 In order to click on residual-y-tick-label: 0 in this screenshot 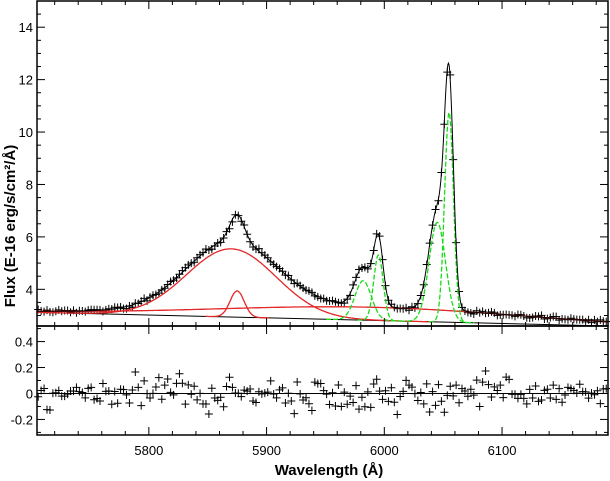, I will do `click(29, 393)`.